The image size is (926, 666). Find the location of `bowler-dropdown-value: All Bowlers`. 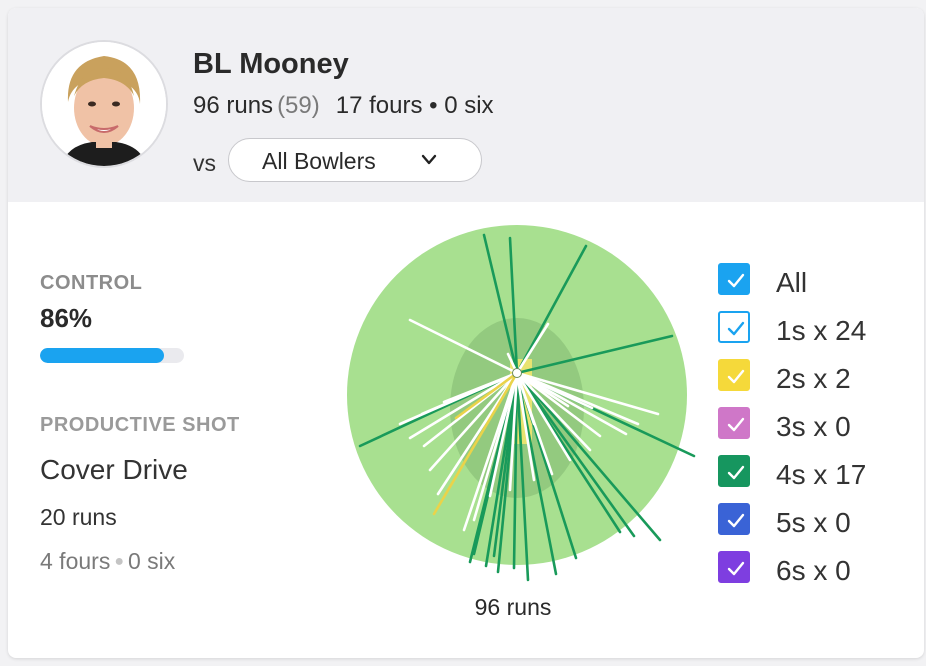

bowler-dropdown-value: All Bowlers is located at coordinates (319, 161).